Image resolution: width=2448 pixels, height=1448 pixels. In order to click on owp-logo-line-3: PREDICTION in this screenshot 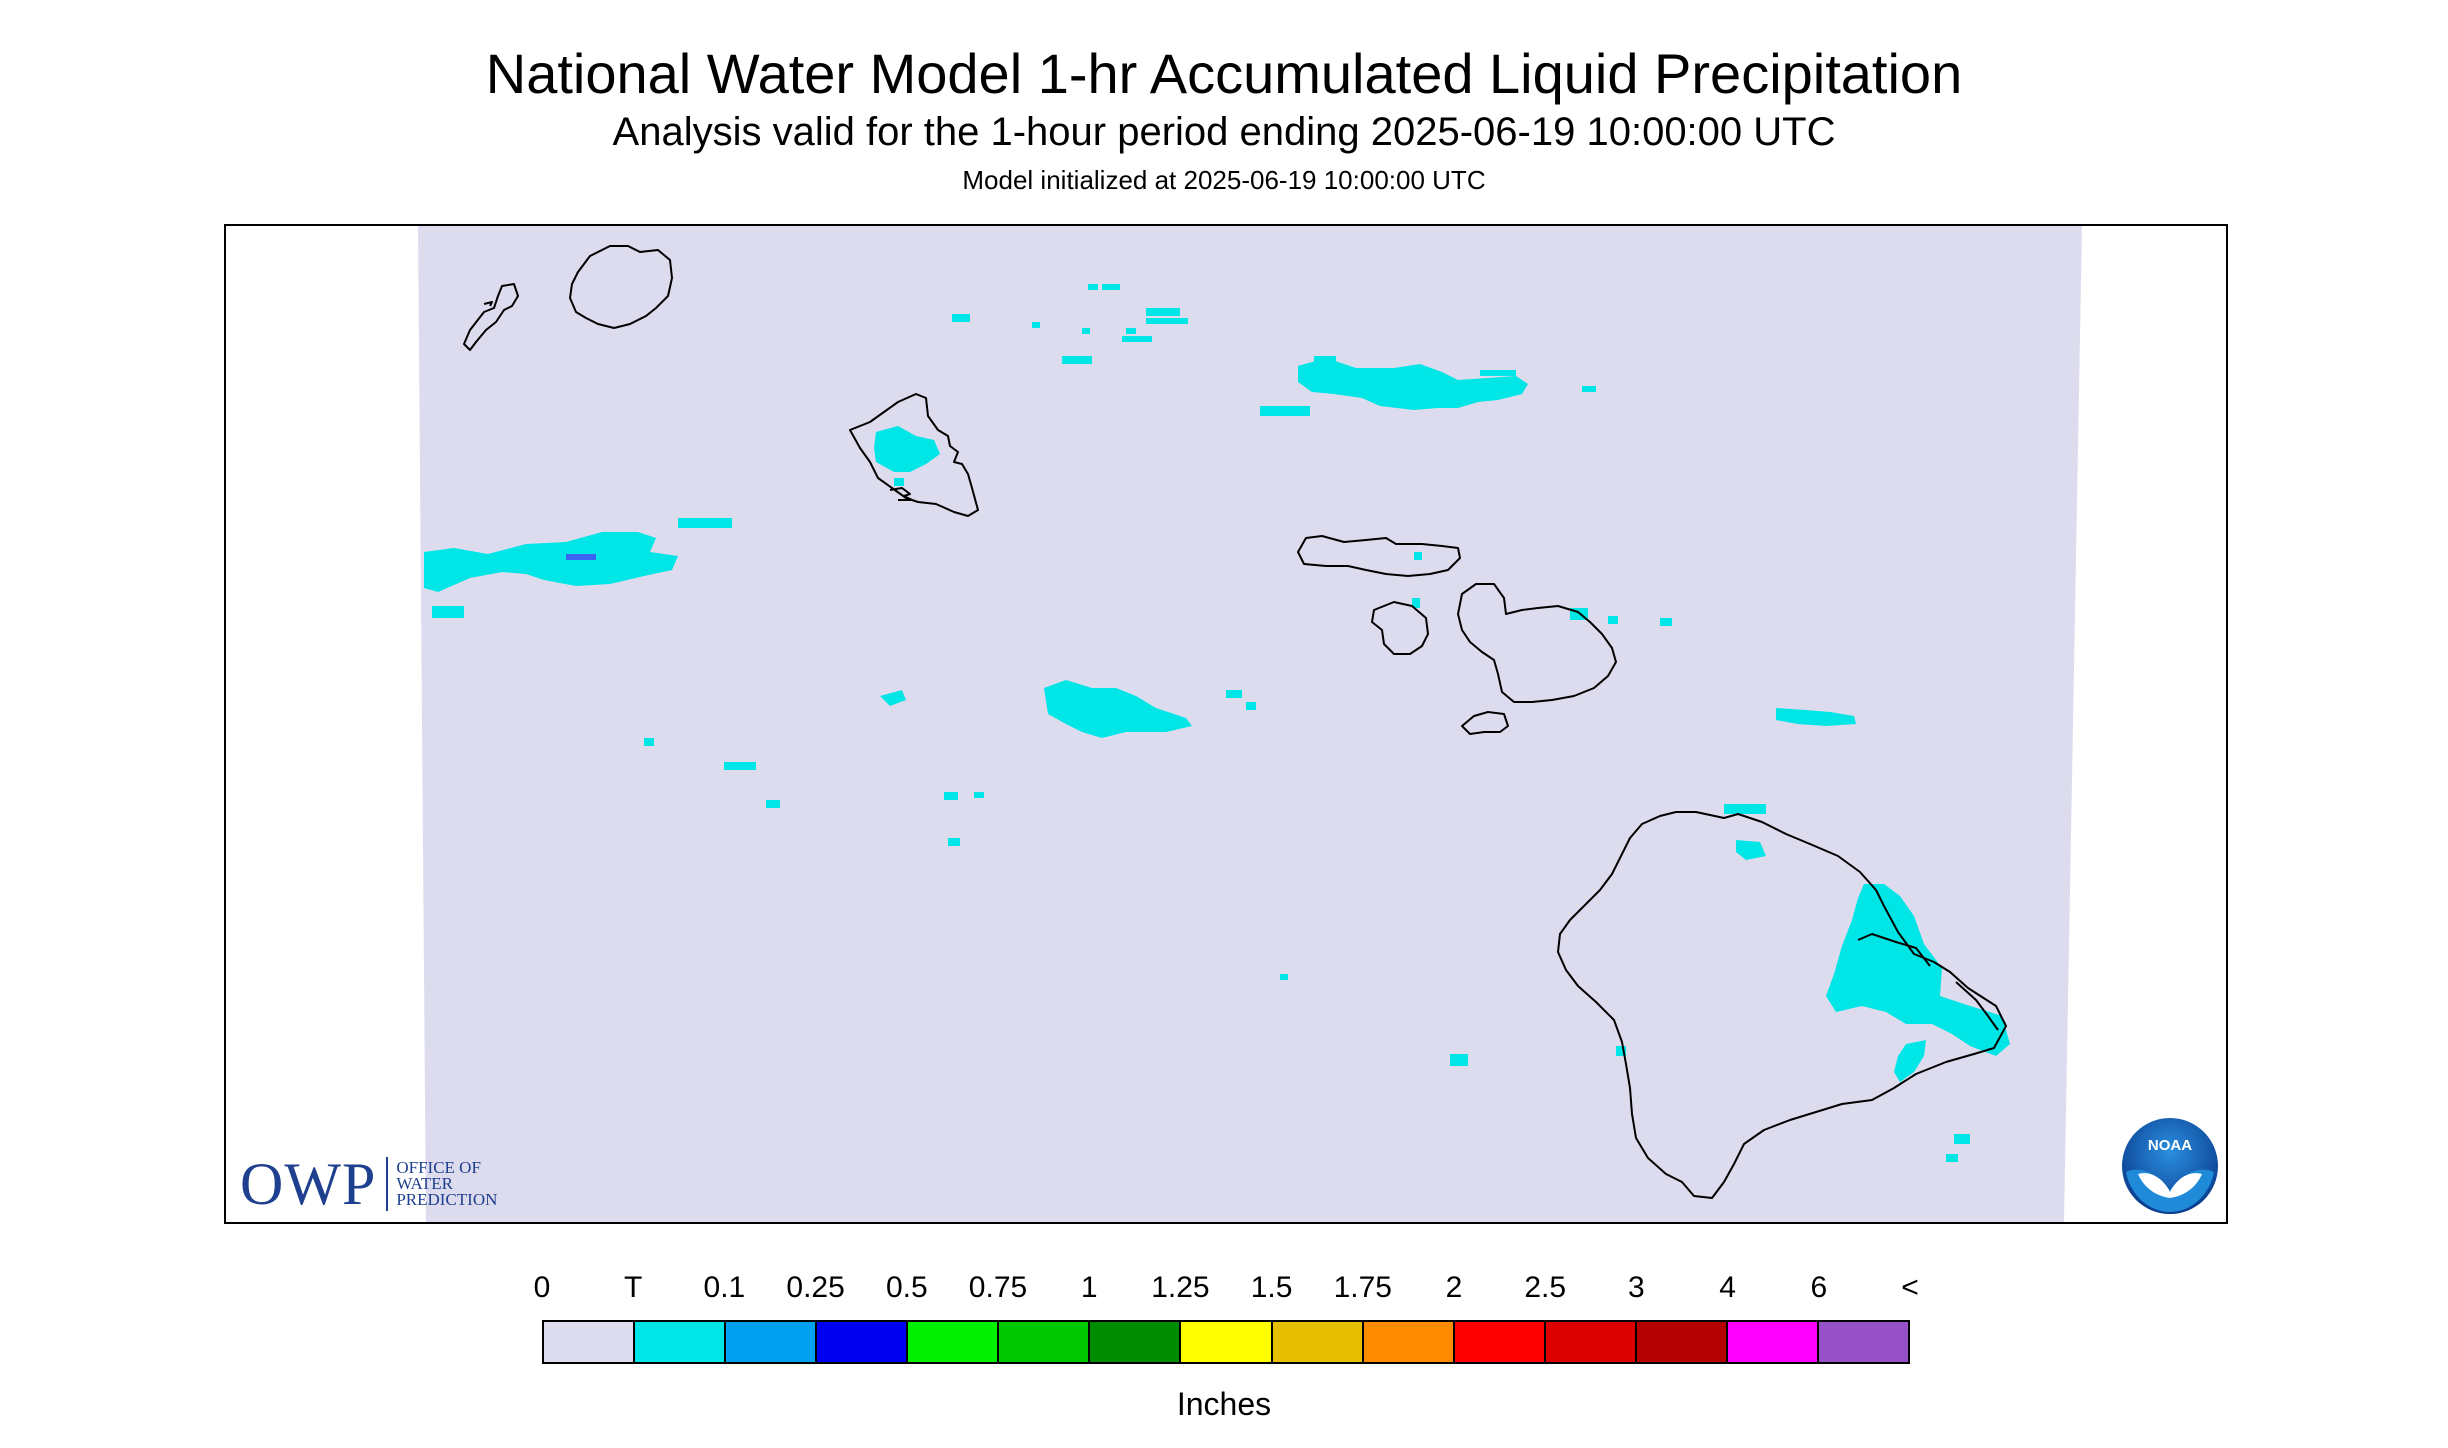, I will do `click(447, 1199)`.